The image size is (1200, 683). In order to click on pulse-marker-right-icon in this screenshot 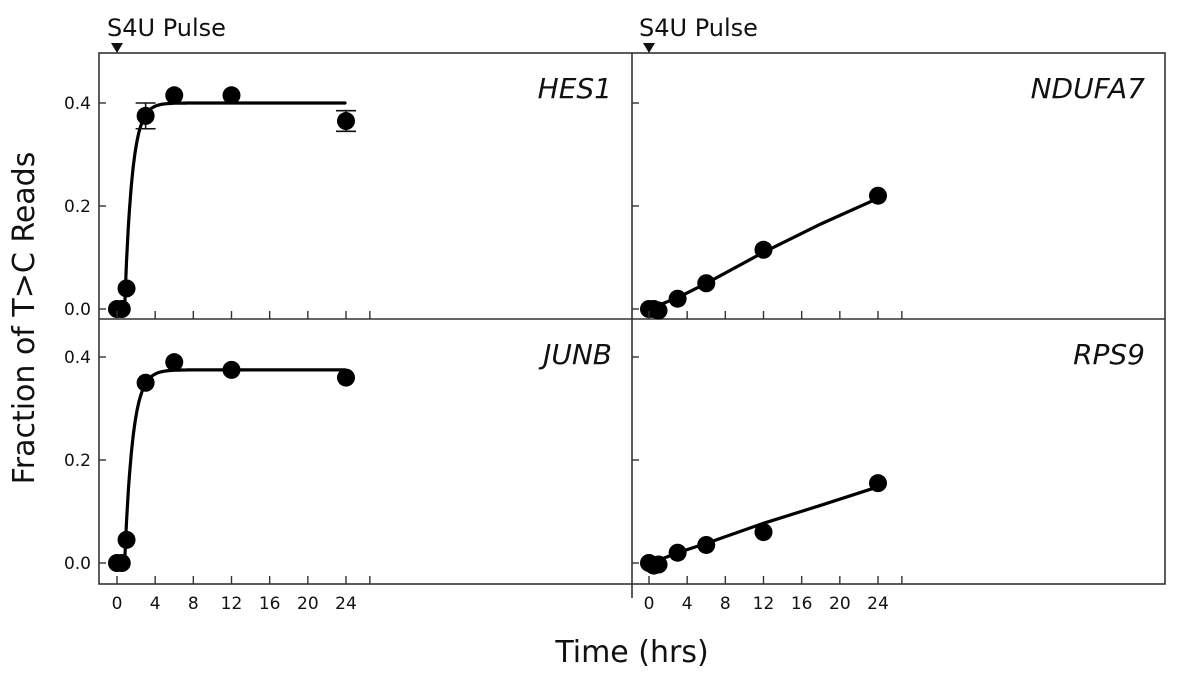, I will do `click(649, 48)`.